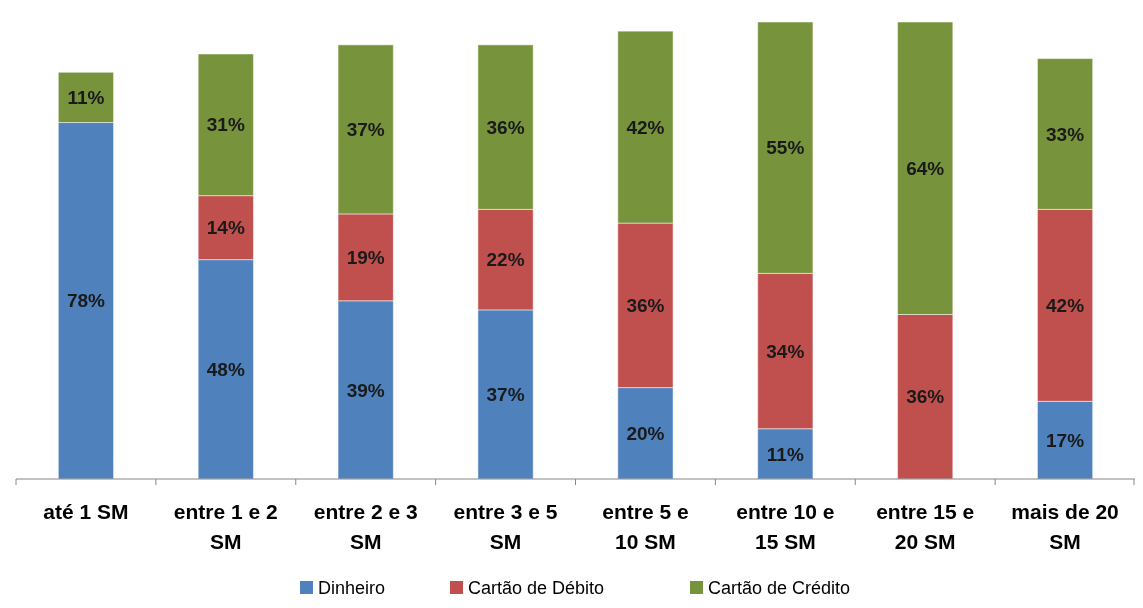  What do you see at coordinates (1065, 134) in the screenshot?
I see `data-label: 33%` at bounding box center [1065, 134].